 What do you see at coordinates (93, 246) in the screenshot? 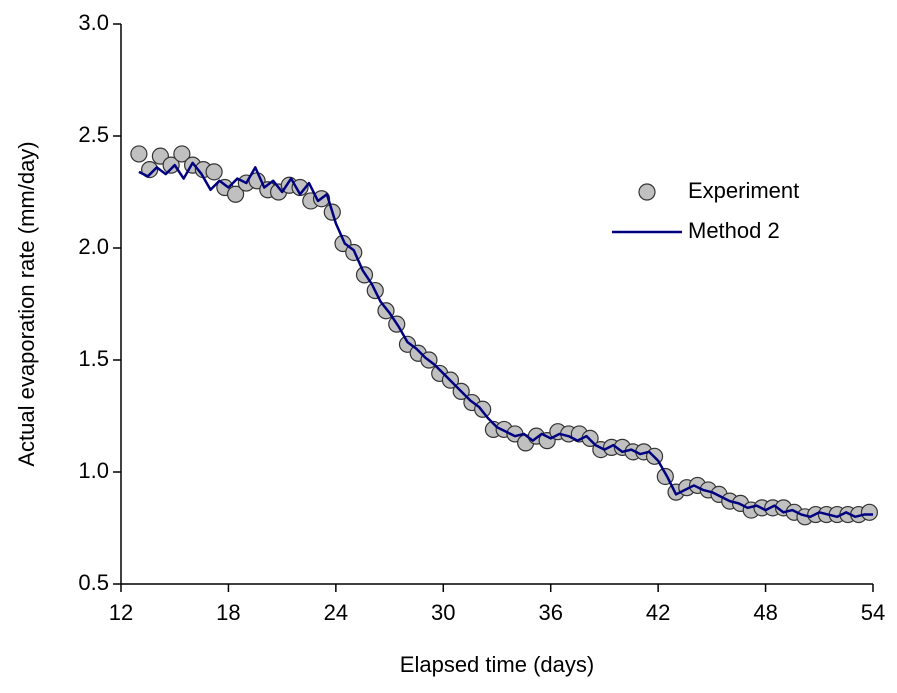
I see `y-tick-label: 2.0` at bounding box center [93, 246].